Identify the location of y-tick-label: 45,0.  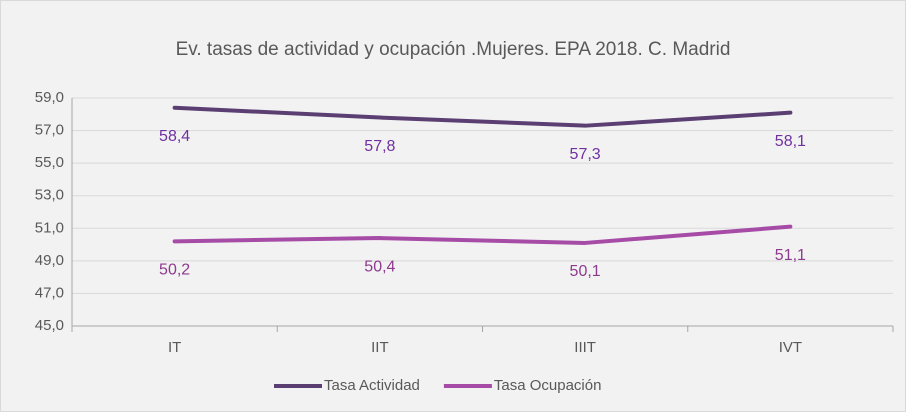
(49, 325).